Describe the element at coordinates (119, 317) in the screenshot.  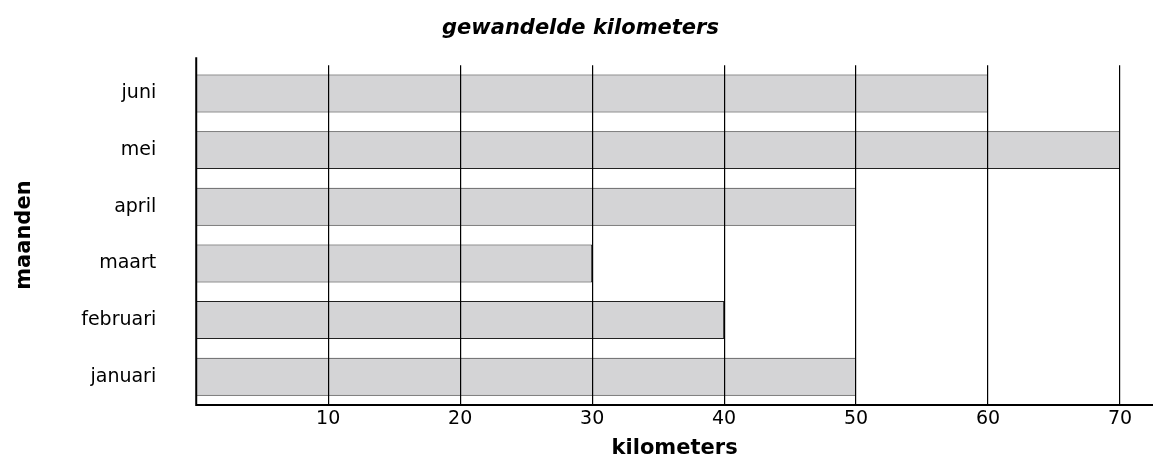
I see `y-tick-label: februari` at that location.